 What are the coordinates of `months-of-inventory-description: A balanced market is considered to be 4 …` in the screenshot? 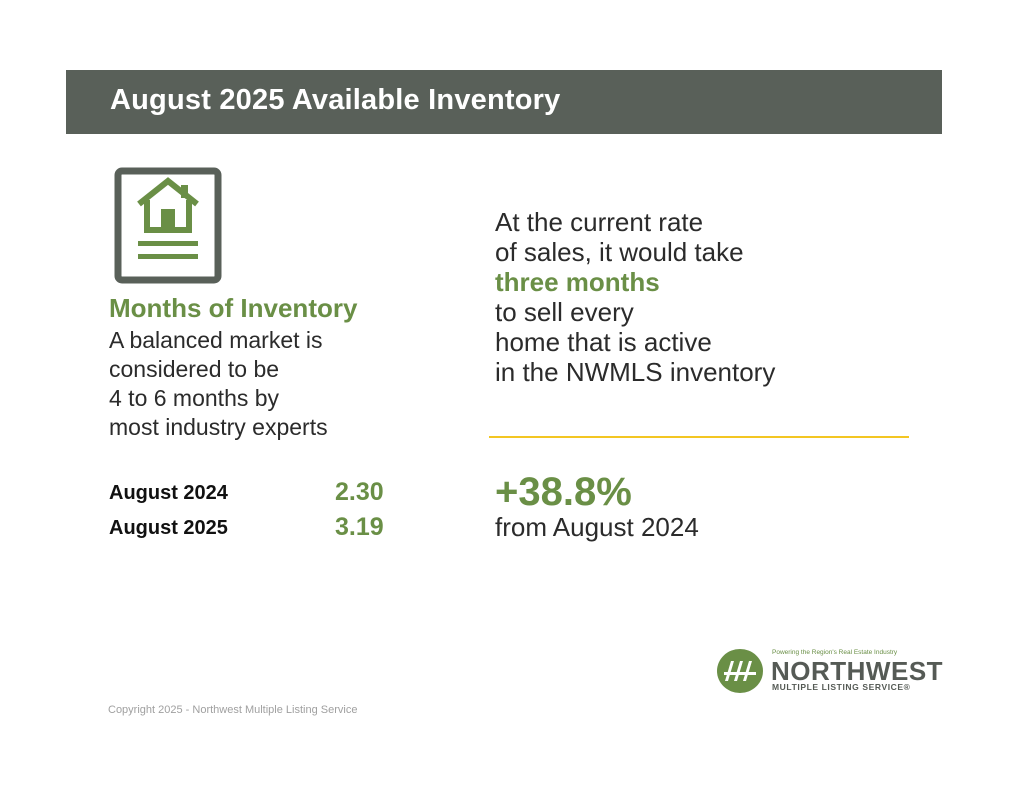 It's located at (259, 384).